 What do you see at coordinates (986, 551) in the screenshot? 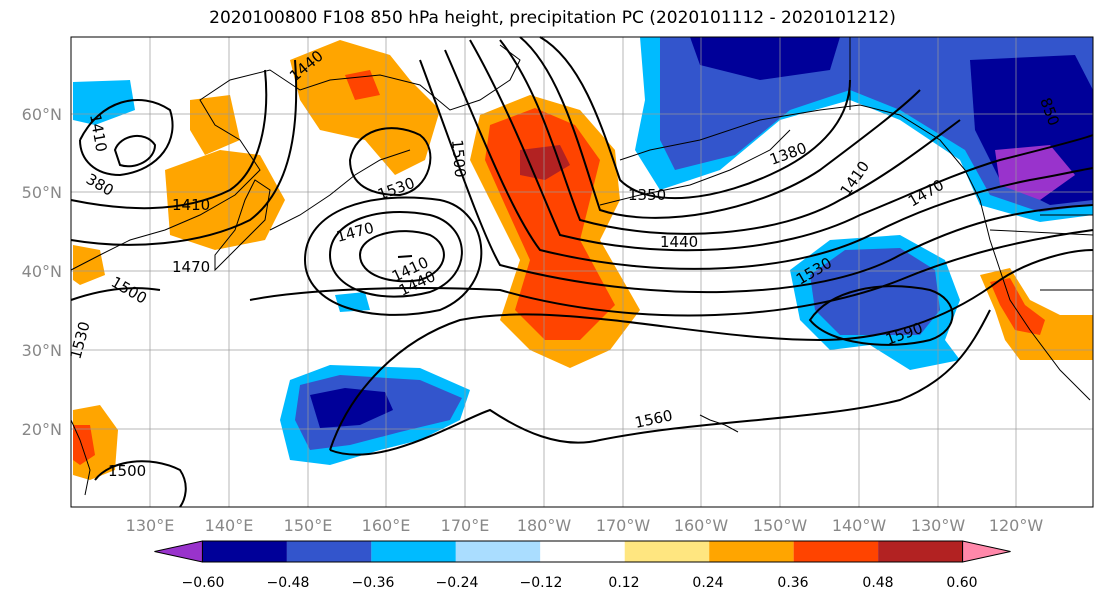
I see `colorbar-extend-high` at bounding box center [986, 551].